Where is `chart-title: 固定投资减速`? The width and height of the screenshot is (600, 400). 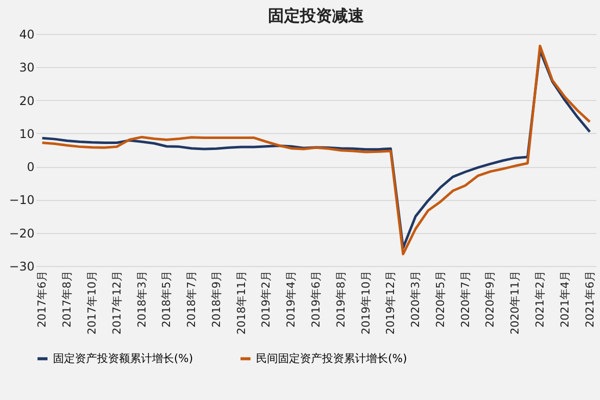 chart-title: 固定投资减速 is located at coordinates (316, 15).